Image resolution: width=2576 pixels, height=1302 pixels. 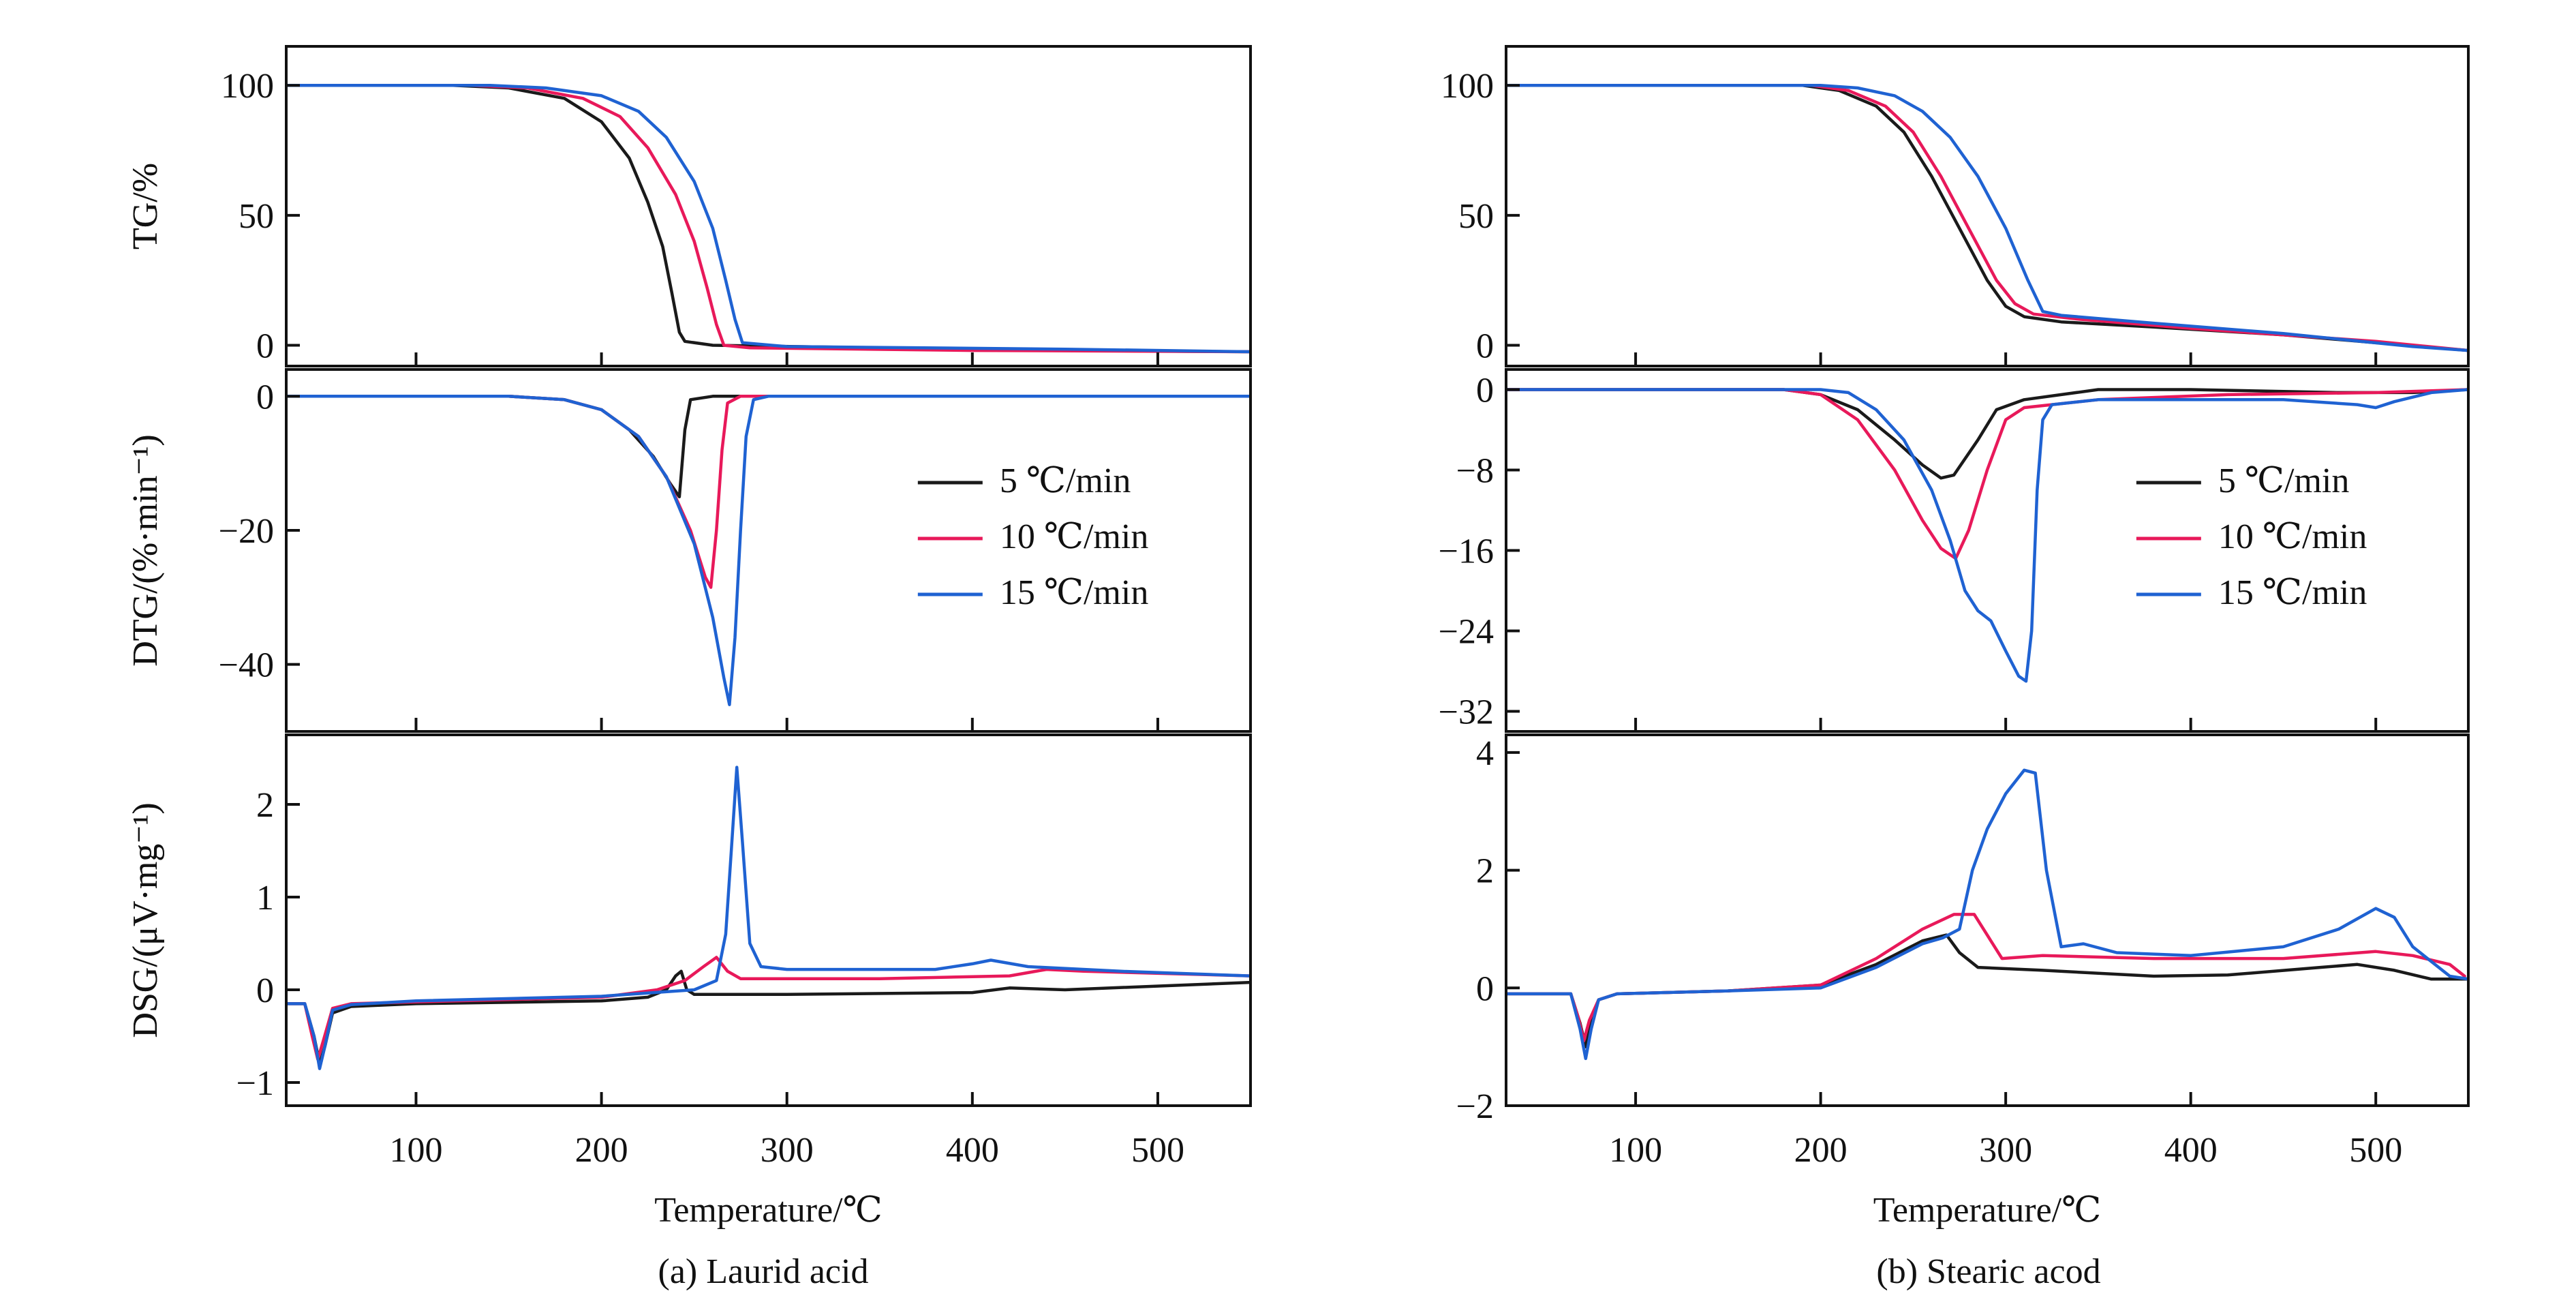 I want to click on series-line-15-dsg-a, so click(x=769, y=918).